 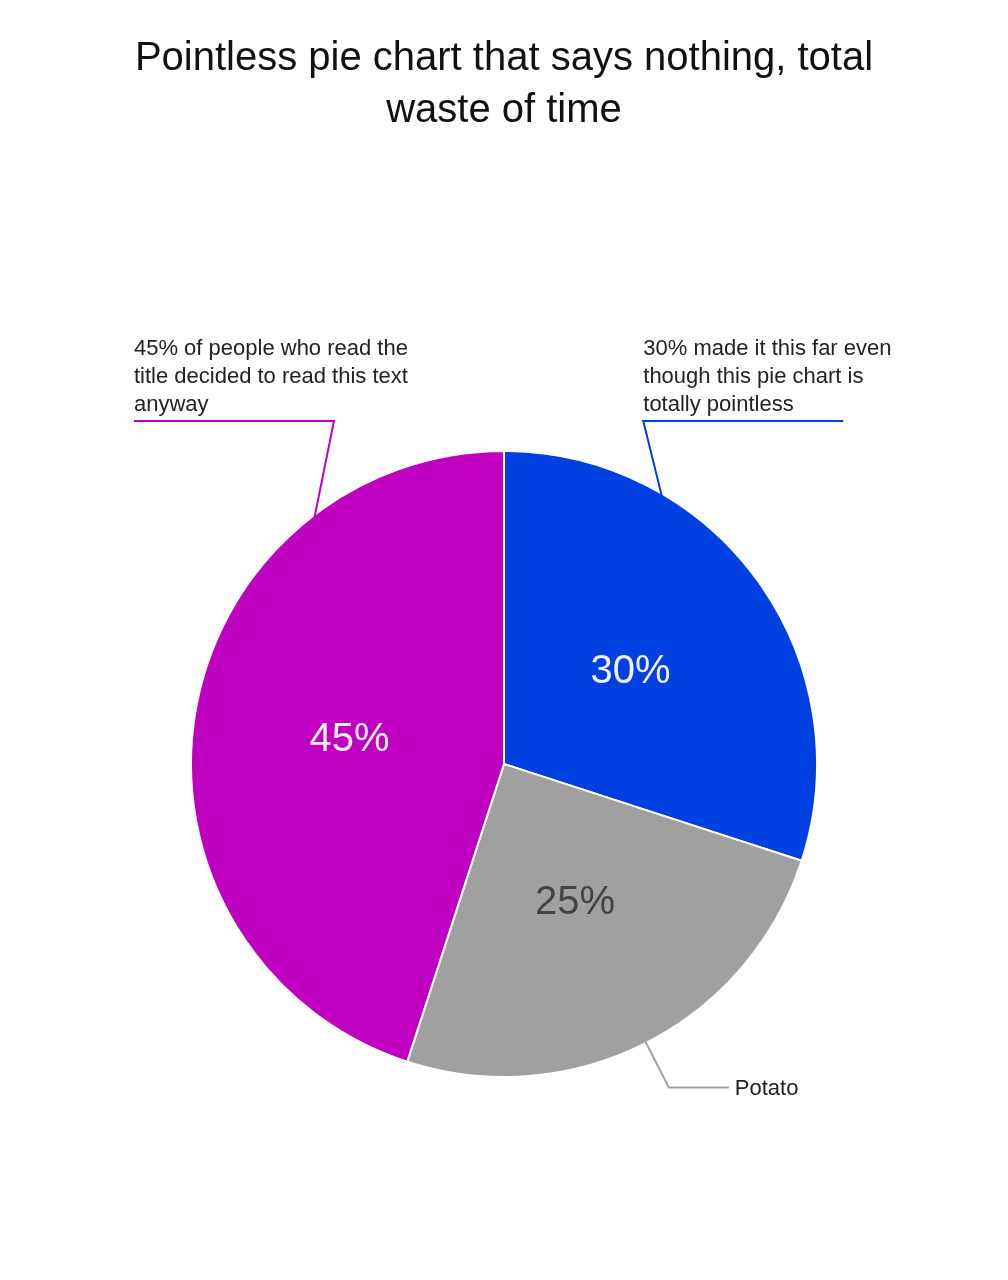 I want to click on slice-label: 30% made it this far even though this pie chart is totally pointless, so click(x=767, y=375).